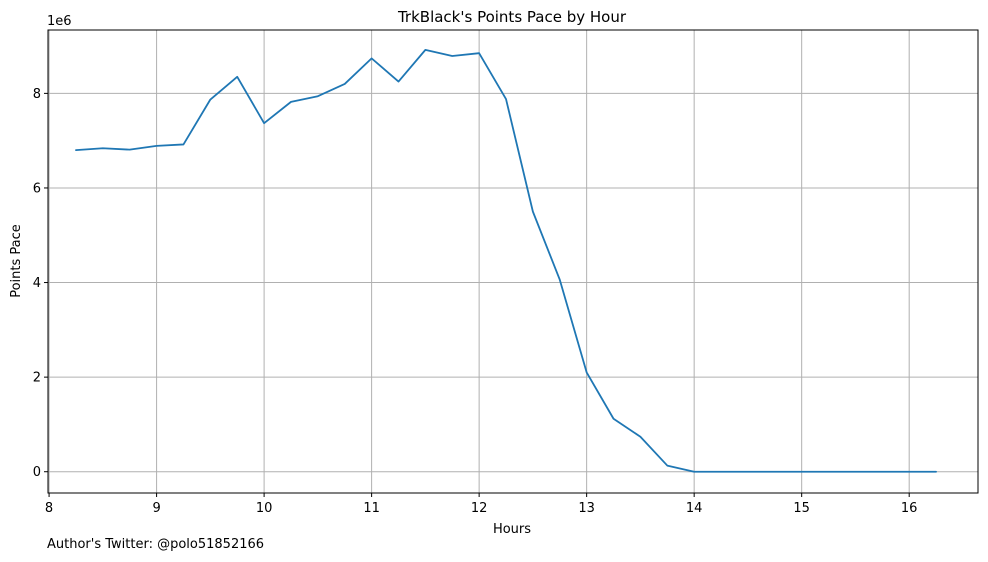 Image resolution: width=988 pixels, height=562 pixels. What do you see at coordinates (156, 508) in the screenshot?
I see `x-tick-label: 9` at bounding box center [156, 508].